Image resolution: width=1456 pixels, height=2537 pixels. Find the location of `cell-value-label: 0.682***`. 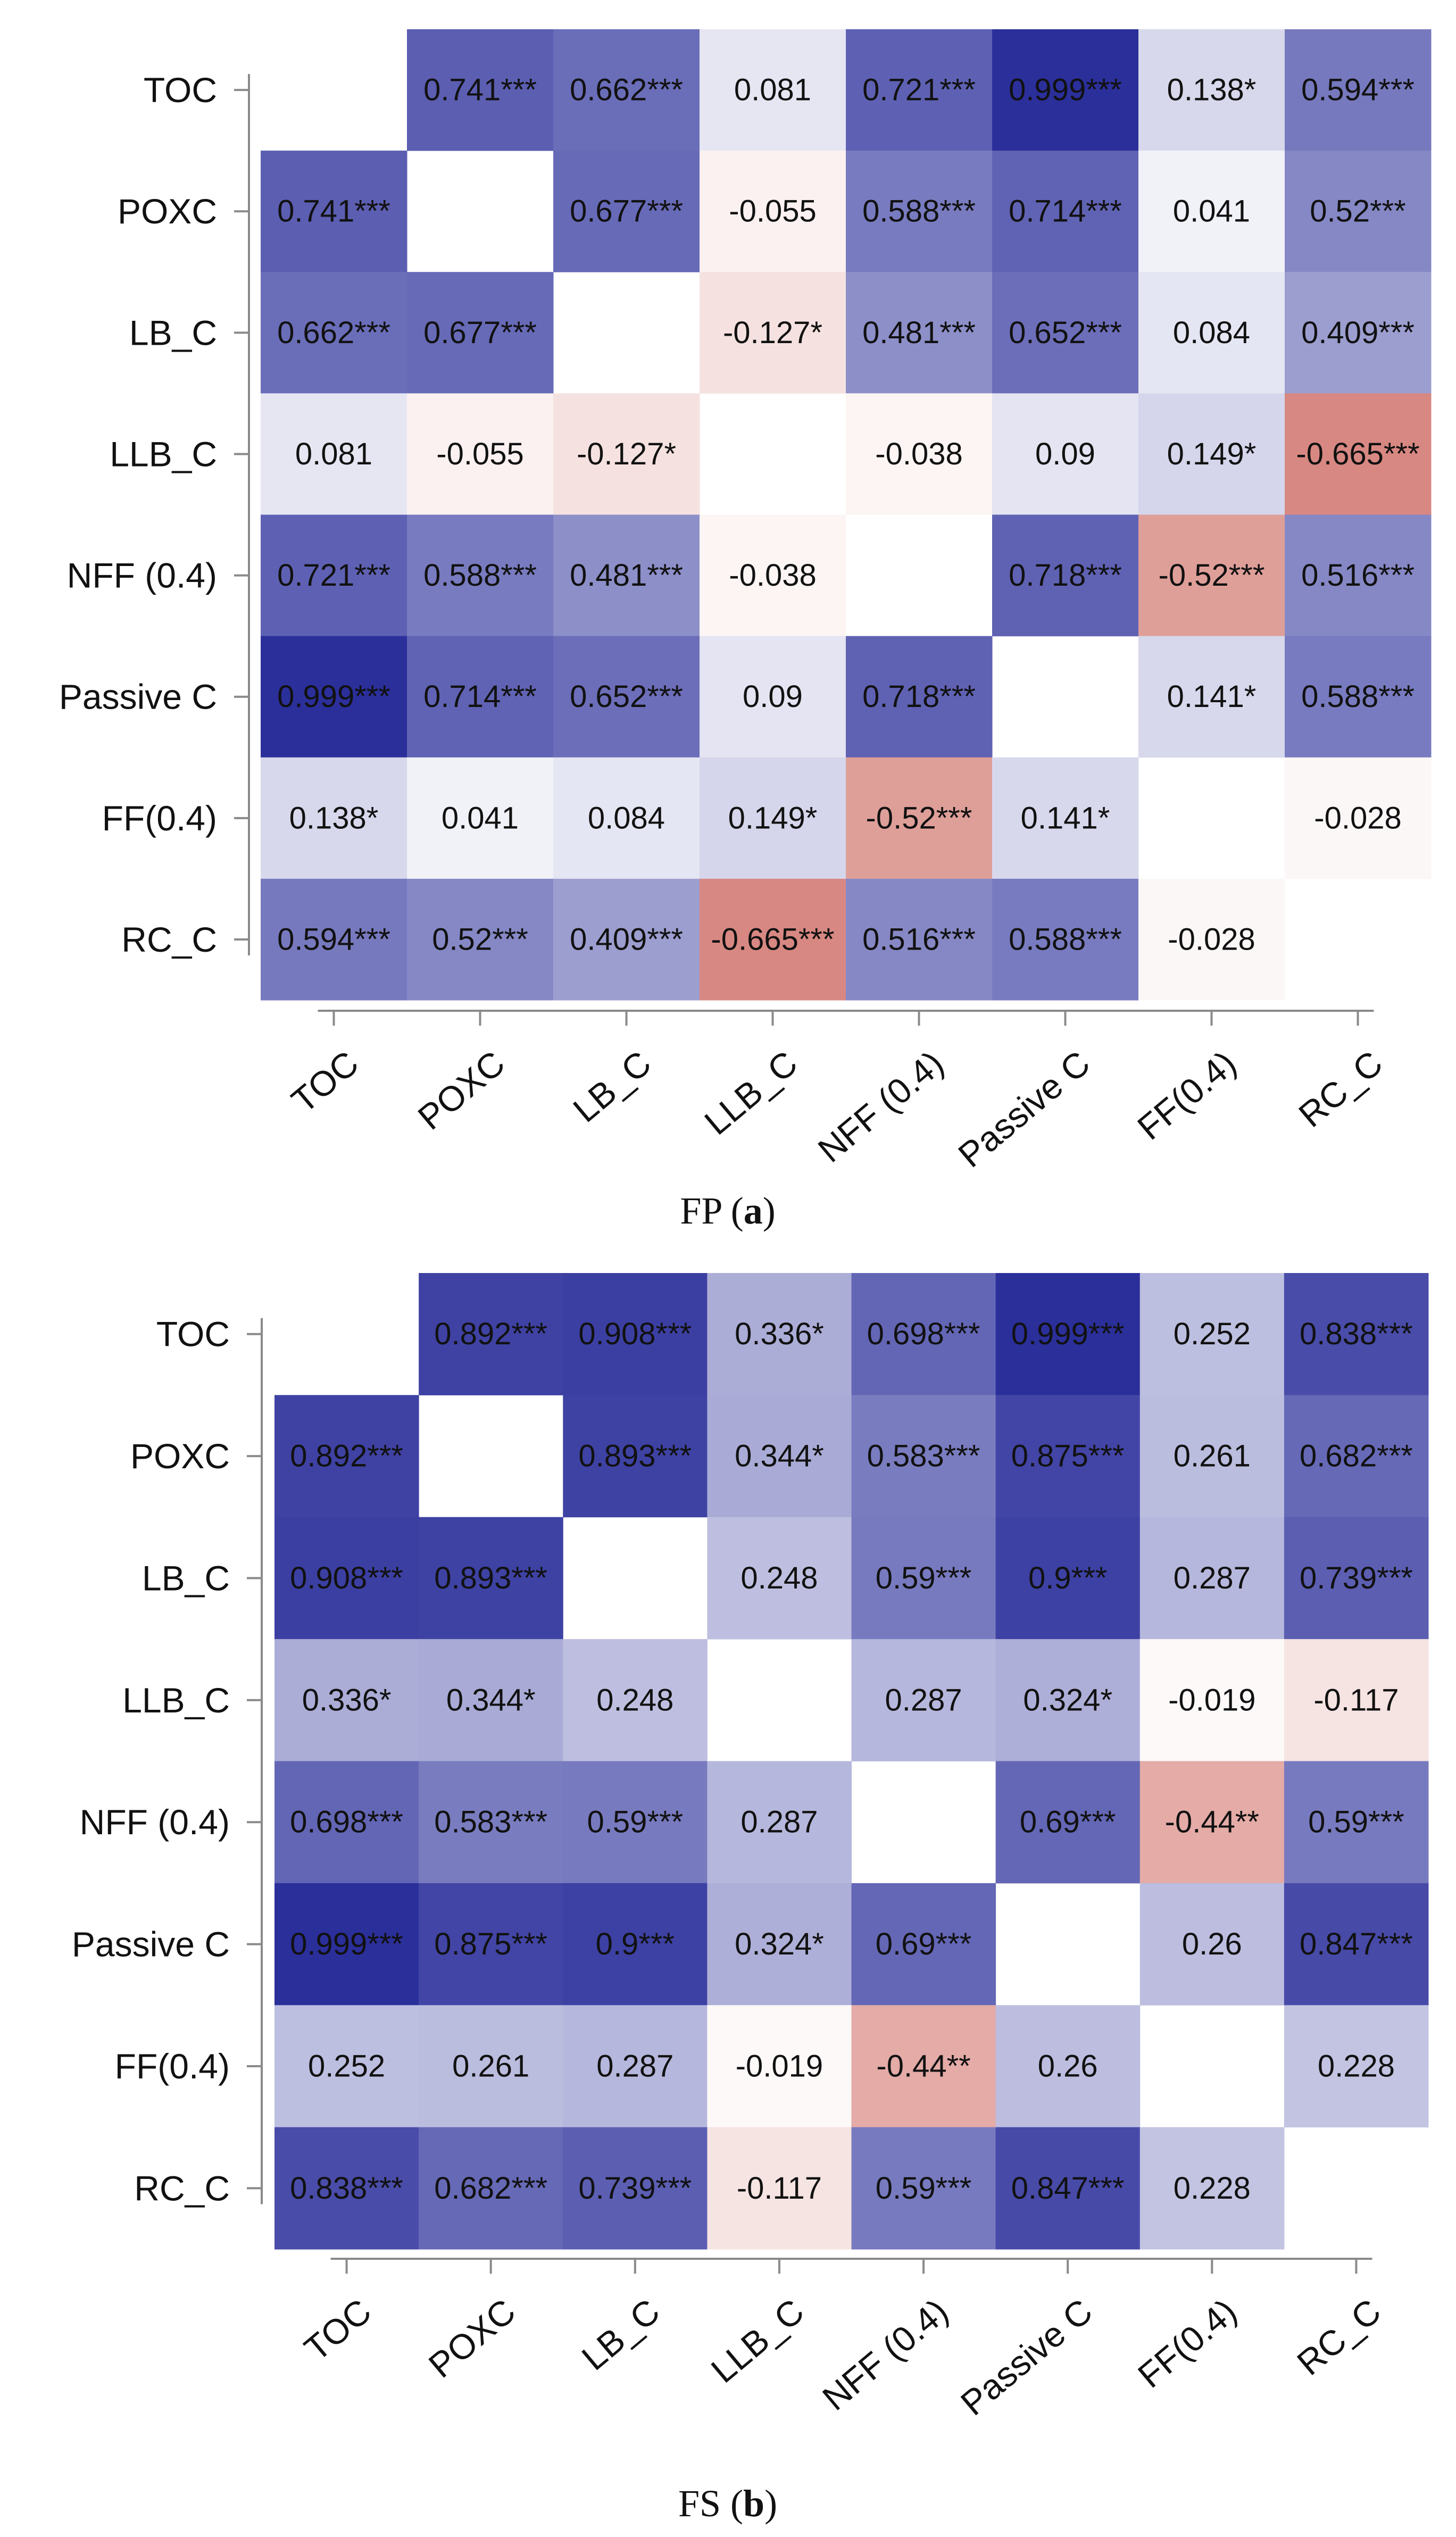

cell-value-label: 0.682*** is located at coordinates (491, 2189).